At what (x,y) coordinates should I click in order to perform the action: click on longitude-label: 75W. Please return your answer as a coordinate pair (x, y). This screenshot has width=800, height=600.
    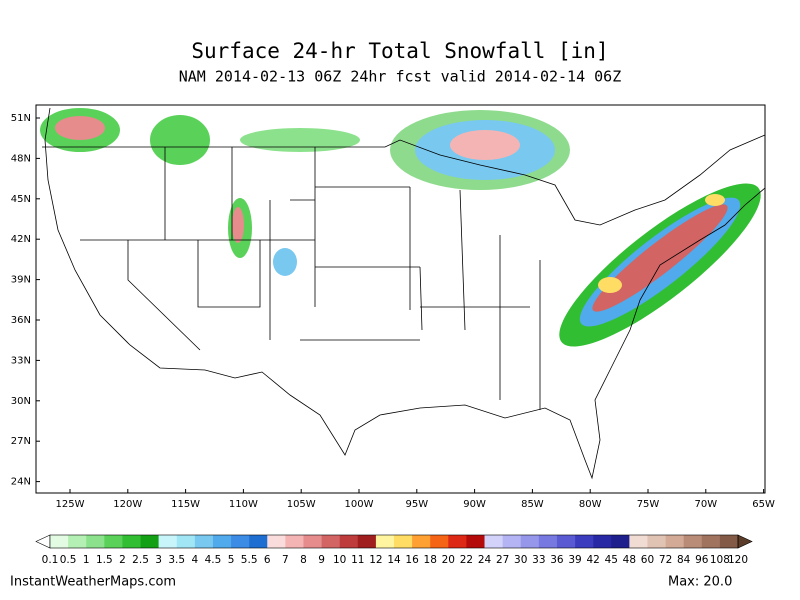
    Looking at the image, I should click on (648, 504).